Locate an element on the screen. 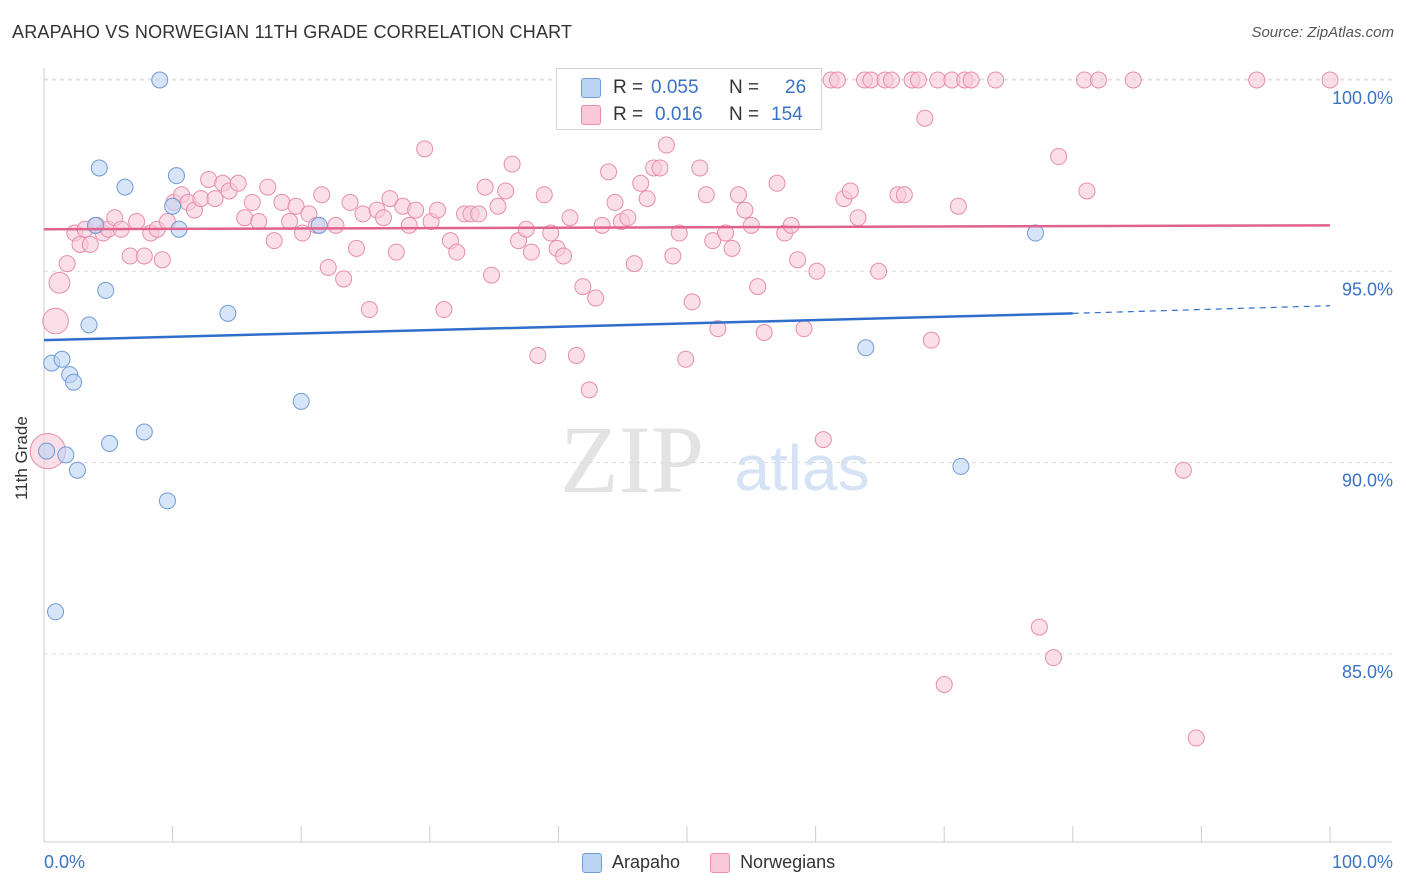 This screenshot has height=892, width=1406. bottom-legend: Arapaho Norwegians is located at coordinates (717, 862).